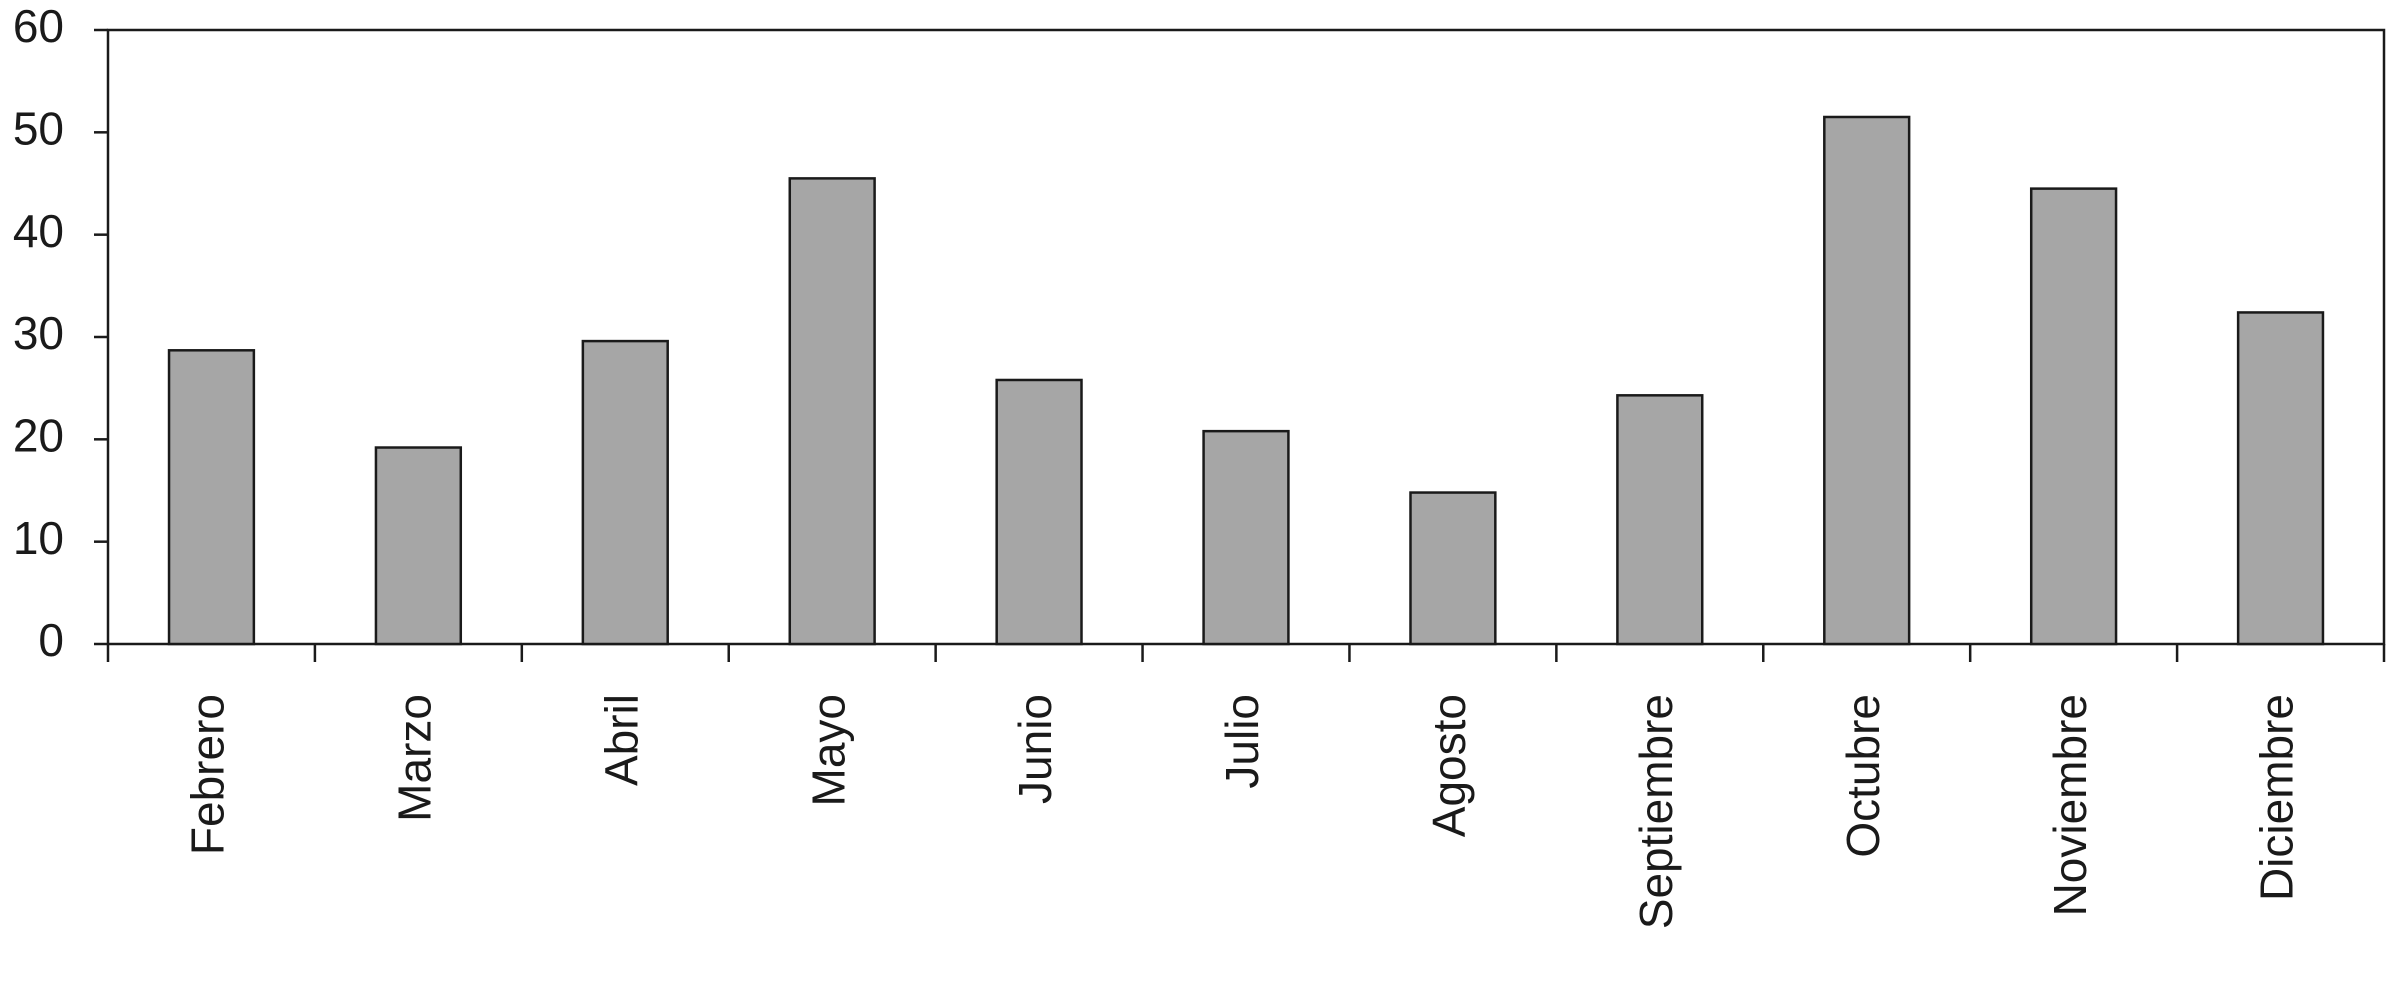 The image size is (2387, 985). Describe the element at coordinates (1449, 765) in the screenshot. I see `x-tick-label: Agosto` at that location.